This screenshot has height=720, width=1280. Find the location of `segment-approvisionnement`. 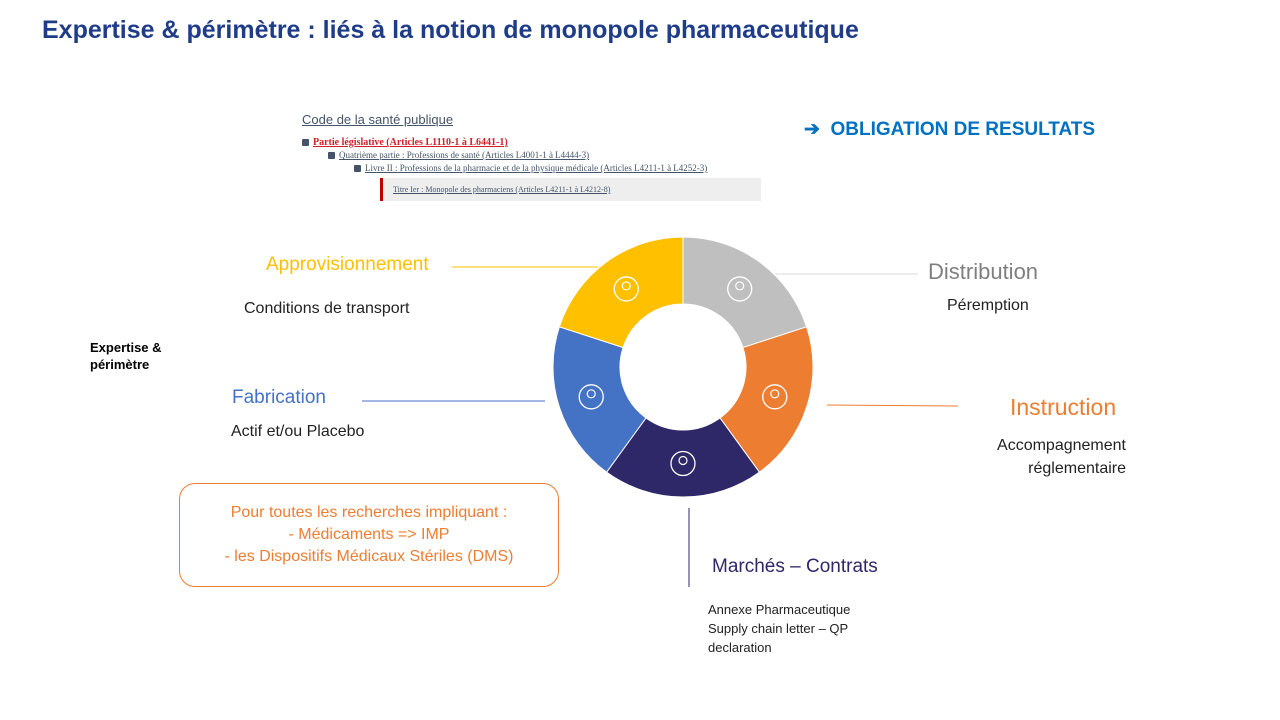

segment-approvisionnement is located at coordinates (621, 292).